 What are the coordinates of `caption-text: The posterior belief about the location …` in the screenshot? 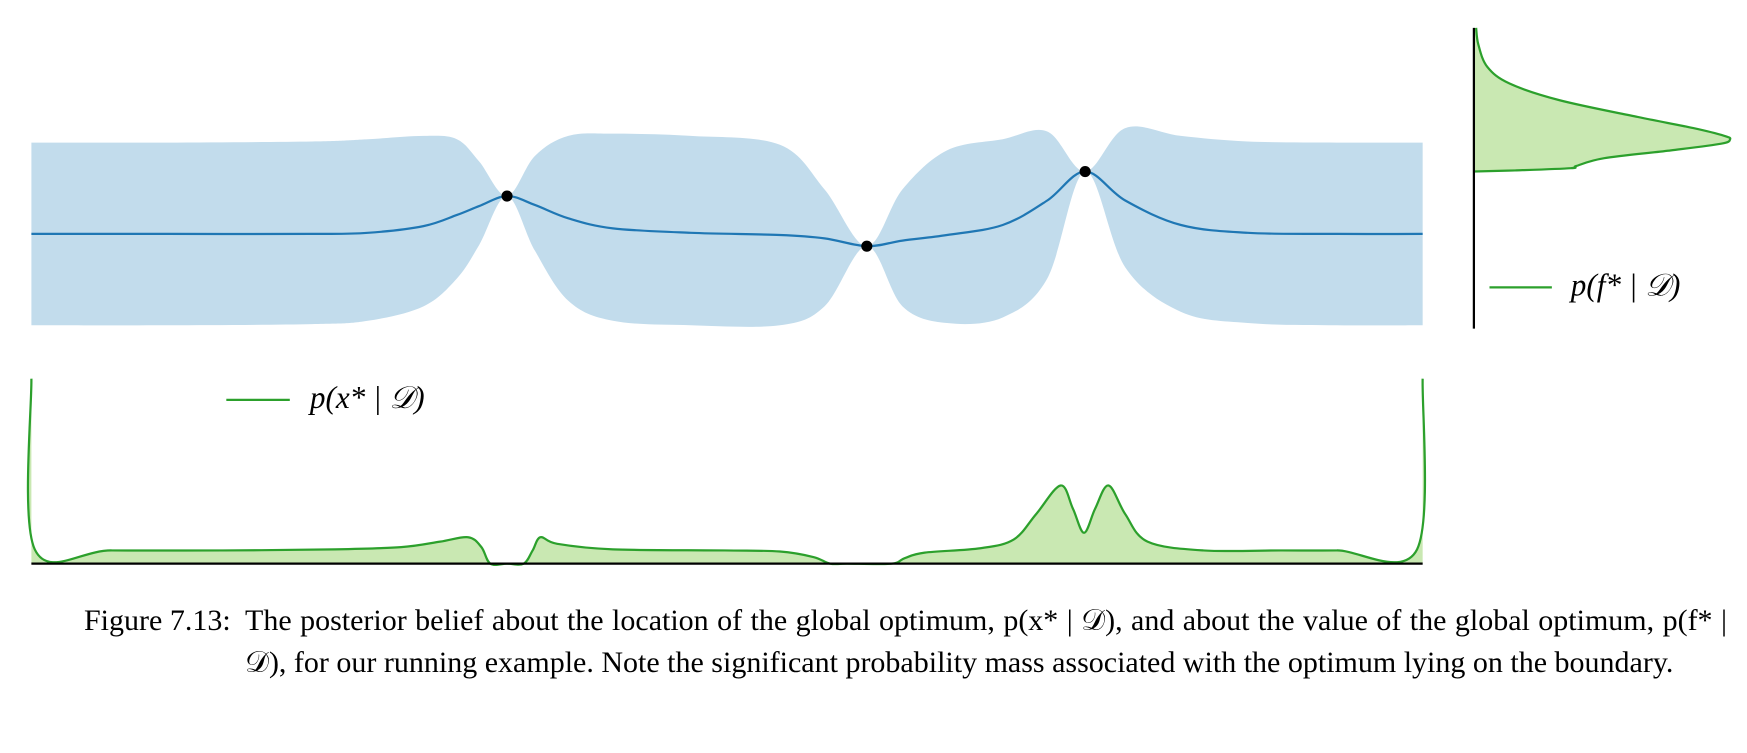 It's located at (986, 641).